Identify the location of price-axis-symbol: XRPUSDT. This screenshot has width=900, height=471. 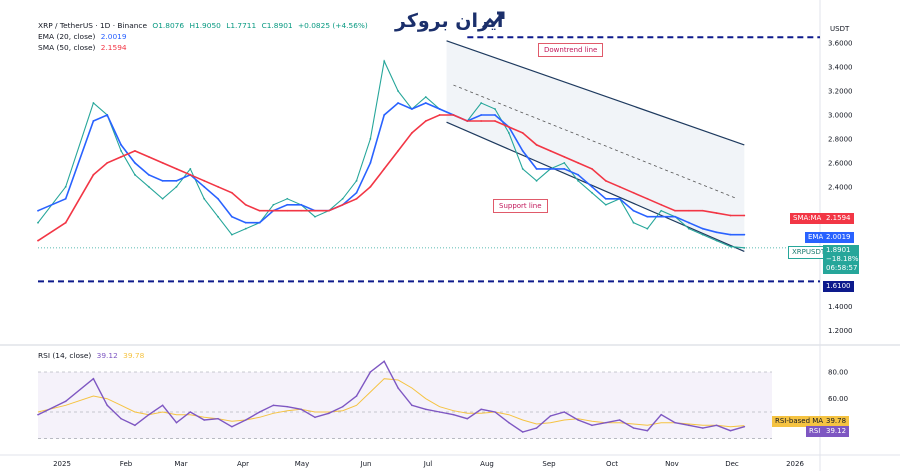
(809, 252).